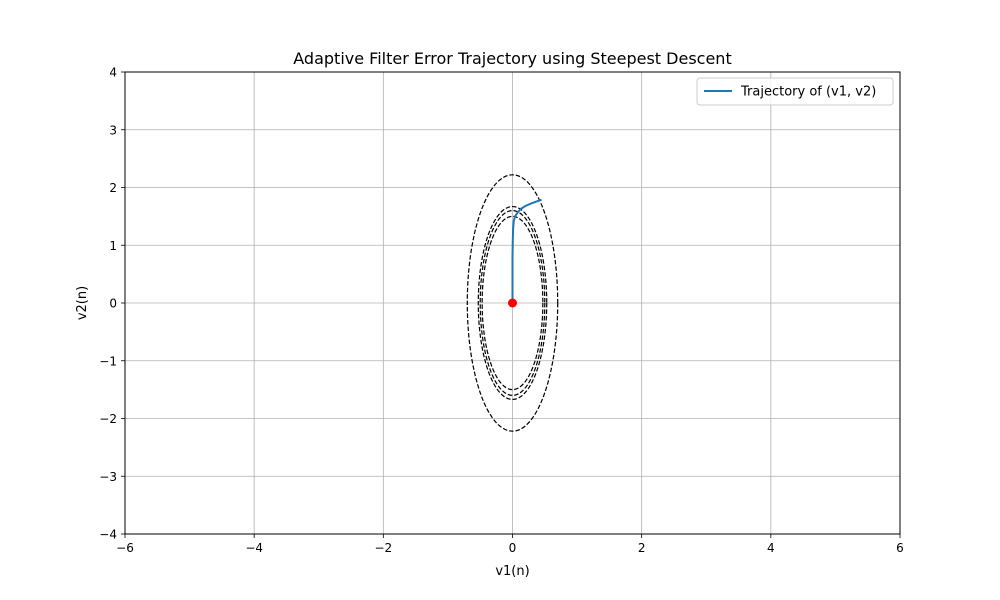 This screenshot has height=600, width=1000. I want to click on minimum-point-marker, so click(512, 303).